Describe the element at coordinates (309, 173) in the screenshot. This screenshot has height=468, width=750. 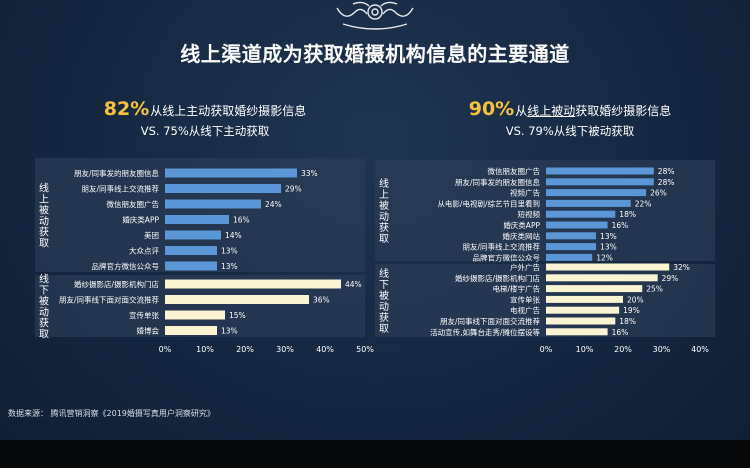
I see `left-data-label: 33%` at that location.